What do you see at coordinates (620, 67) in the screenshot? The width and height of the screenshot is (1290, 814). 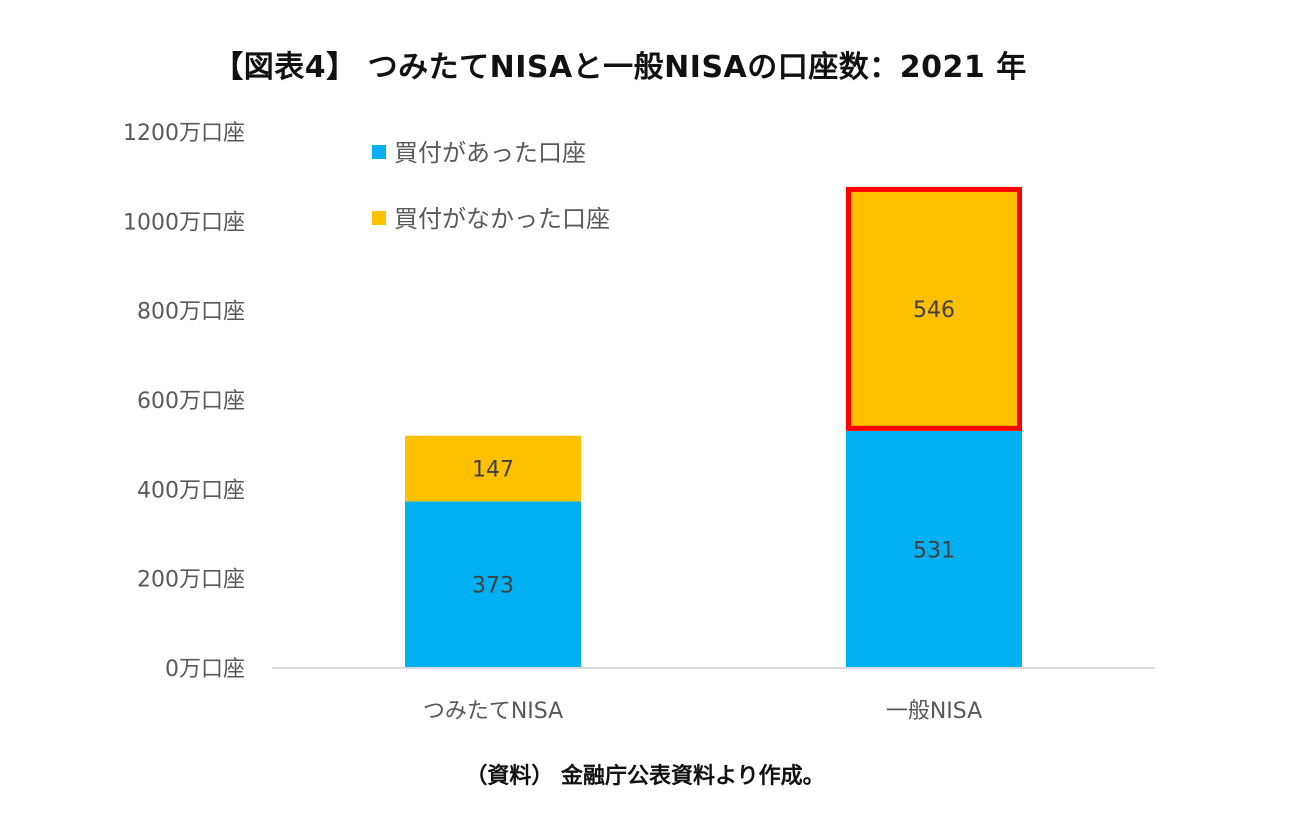 I see `chart-title: 【図表4】 つみたてNISAと一般NISAの口座数：2021 年` at bounding box center [620, 67].